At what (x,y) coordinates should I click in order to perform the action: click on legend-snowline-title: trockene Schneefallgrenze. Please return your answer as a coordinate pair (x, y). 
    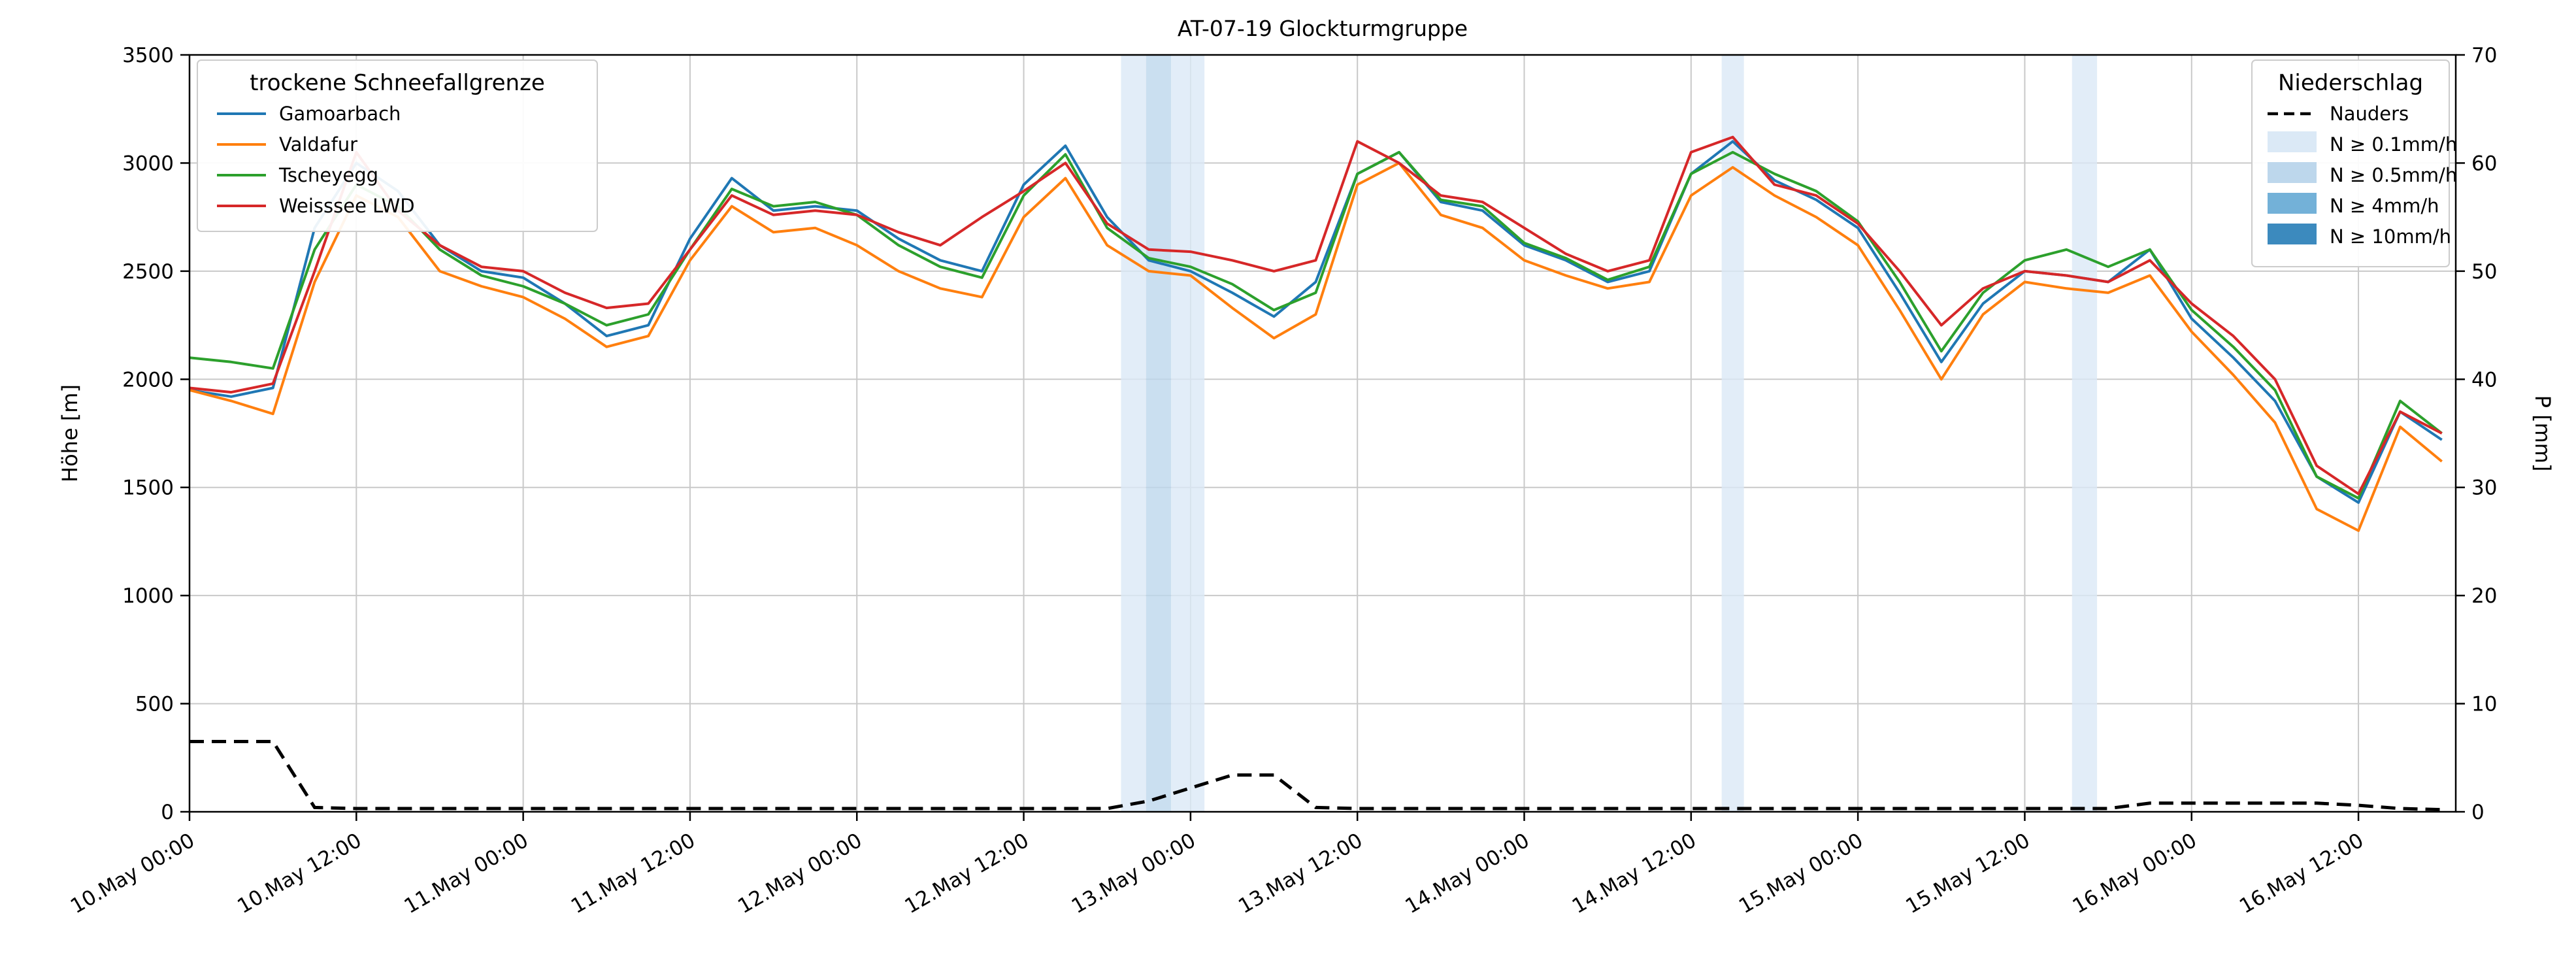
    Looking at the image, I should click on (397, 83).